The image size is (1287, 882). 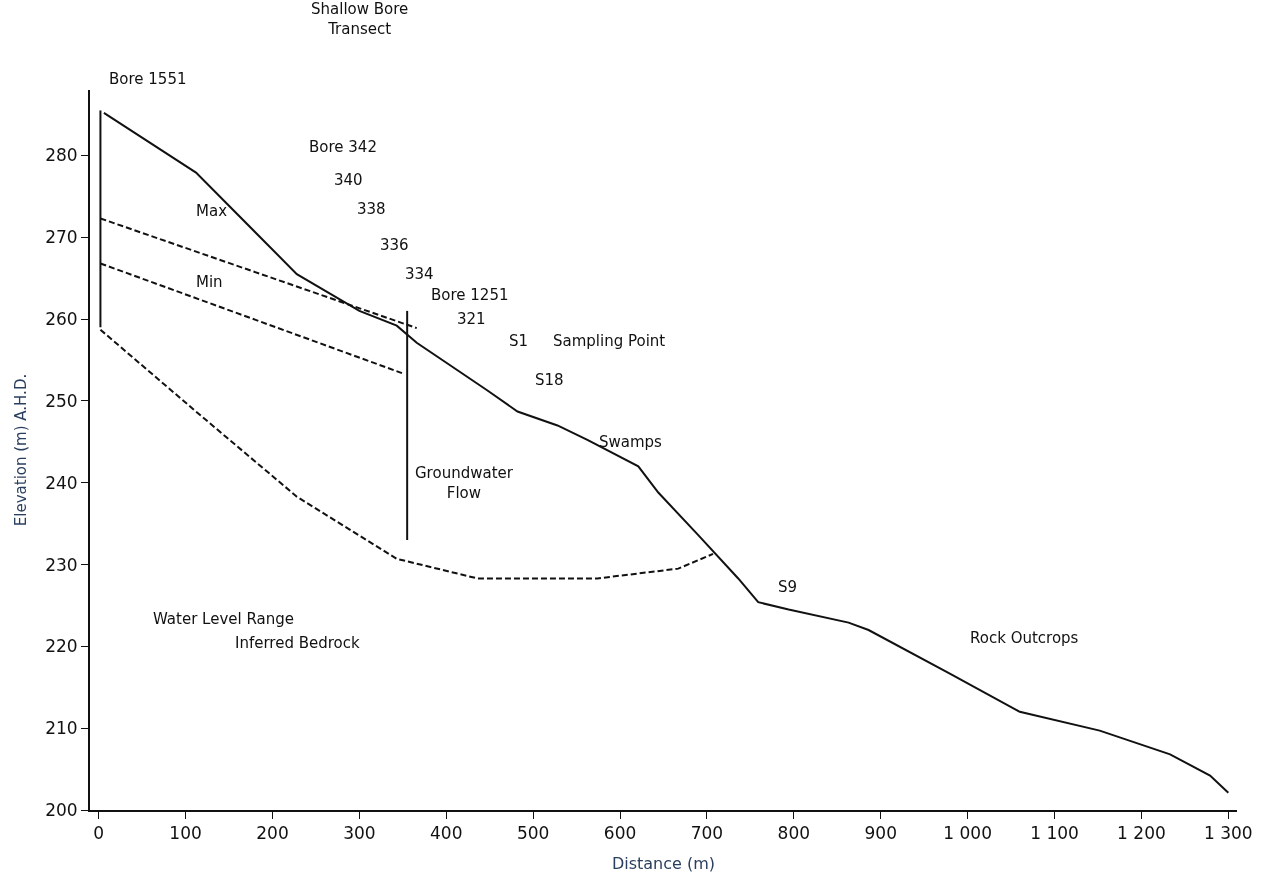 I want to click on x-tick-label: 300, so click(x=359, y=833).